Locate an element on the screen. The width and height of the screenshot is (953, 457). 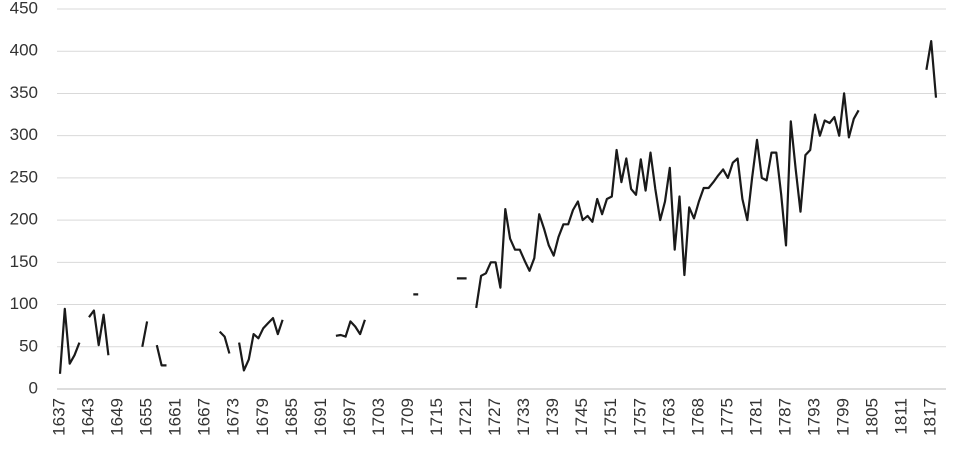
x-tick-label: 1697 is located at coordinates (349, 417).